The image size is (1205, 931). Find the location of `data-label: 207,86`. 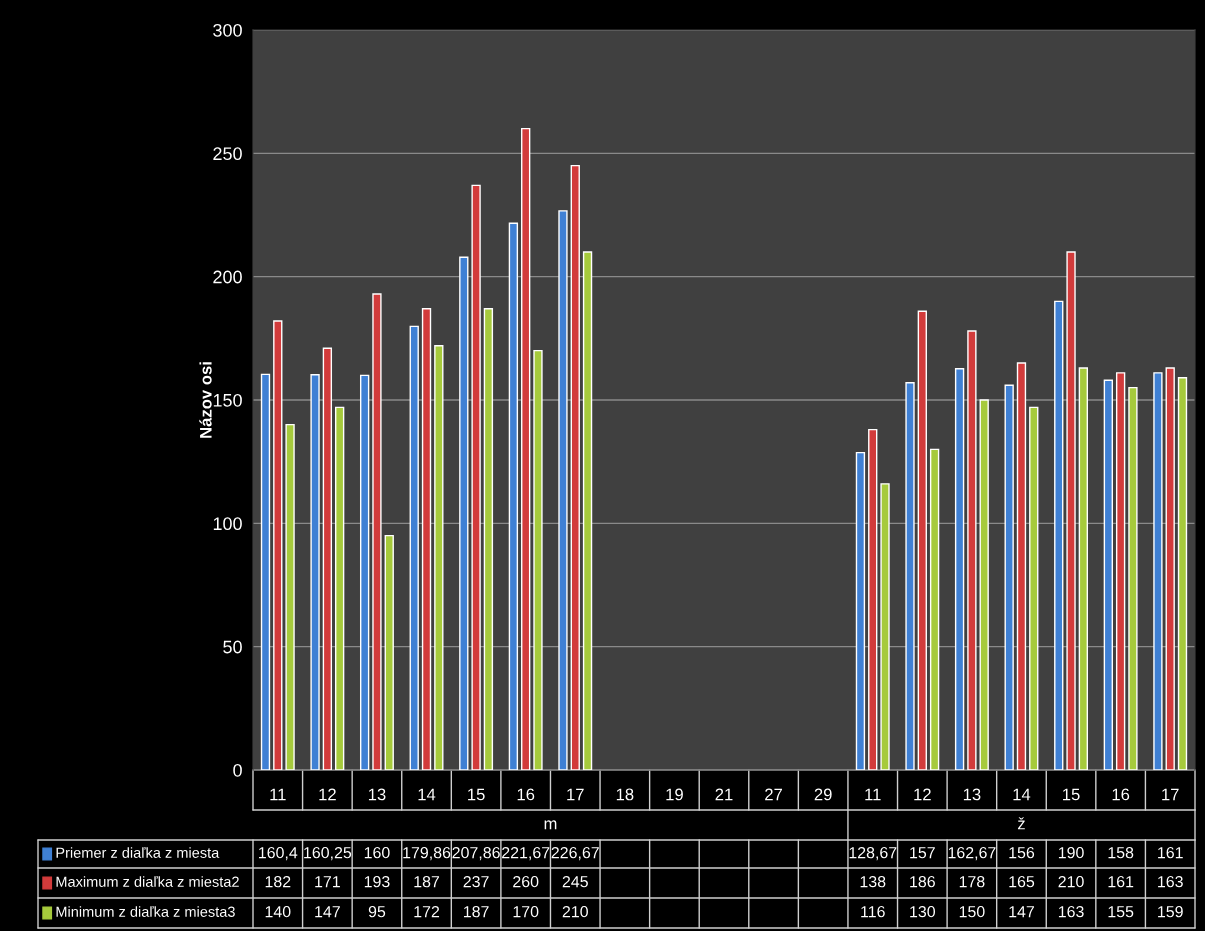

data-label: 207,86 is located at coordinates (476, 853).